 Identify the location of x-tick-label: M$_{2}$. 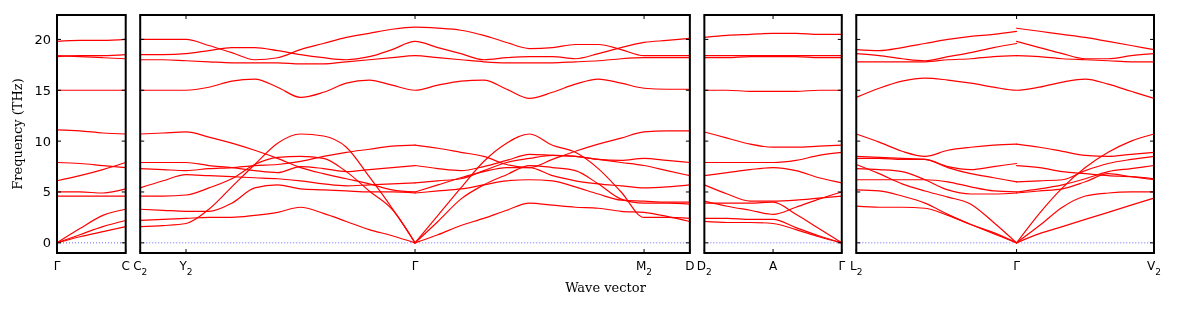
(644, 268).